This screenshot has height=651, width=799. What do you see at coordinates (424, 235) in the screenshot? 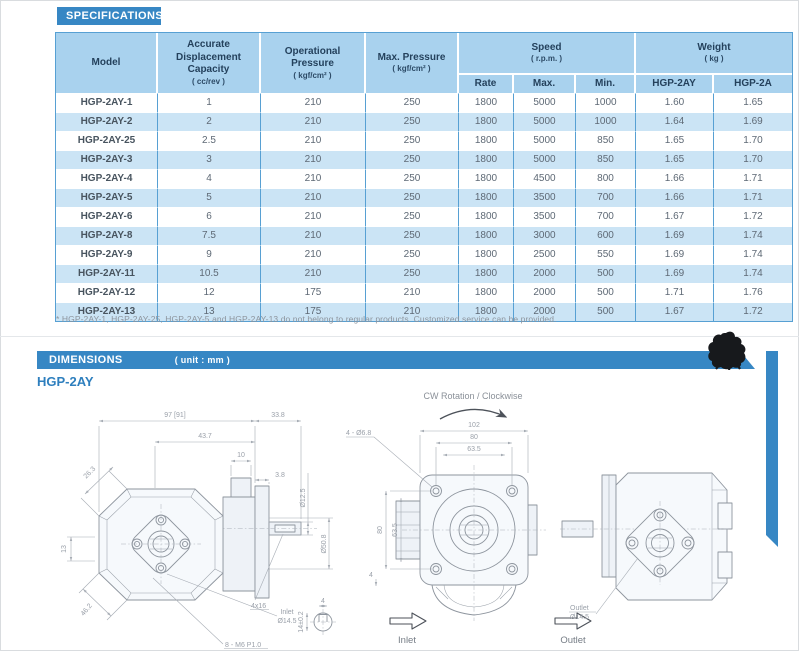
I see `table-row: HGP-2AY-8 7.5 210 250 1800 3000 600 1.69 1.74` at bounding box center [424, 235].